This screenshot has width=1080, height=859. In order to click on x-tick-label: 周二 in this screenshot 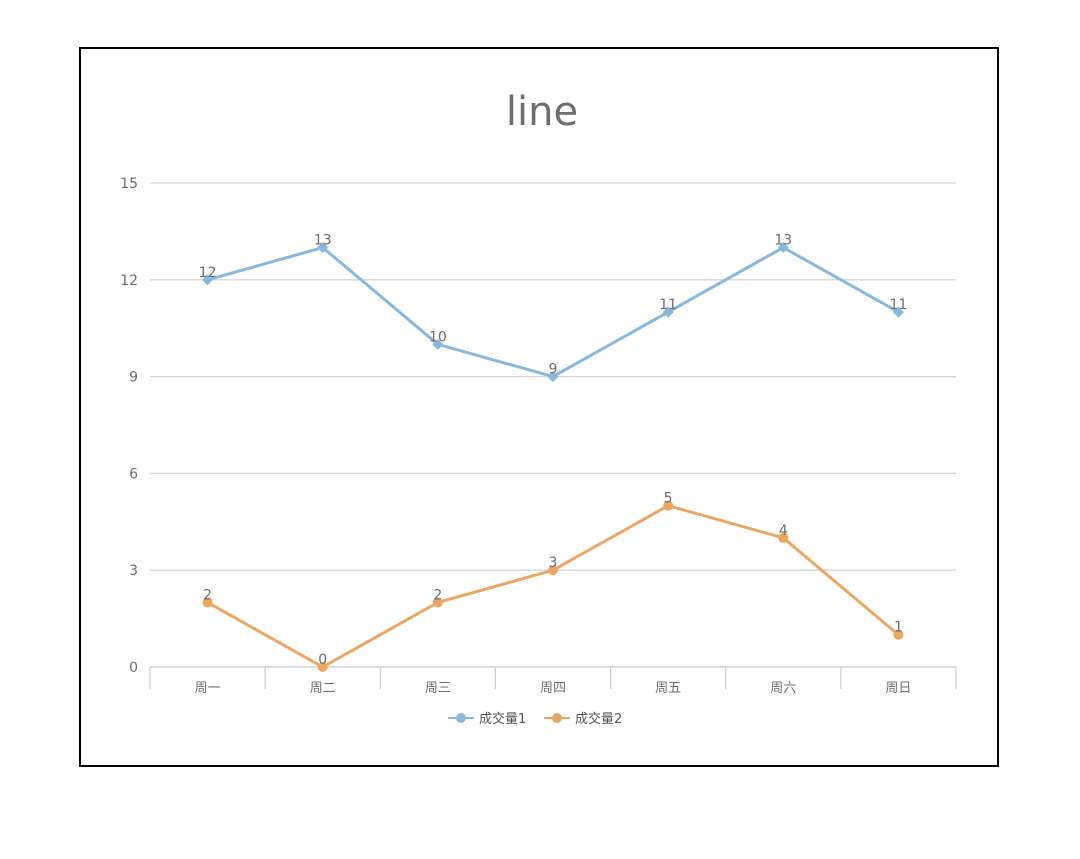, I will do `click(323, 688)`.